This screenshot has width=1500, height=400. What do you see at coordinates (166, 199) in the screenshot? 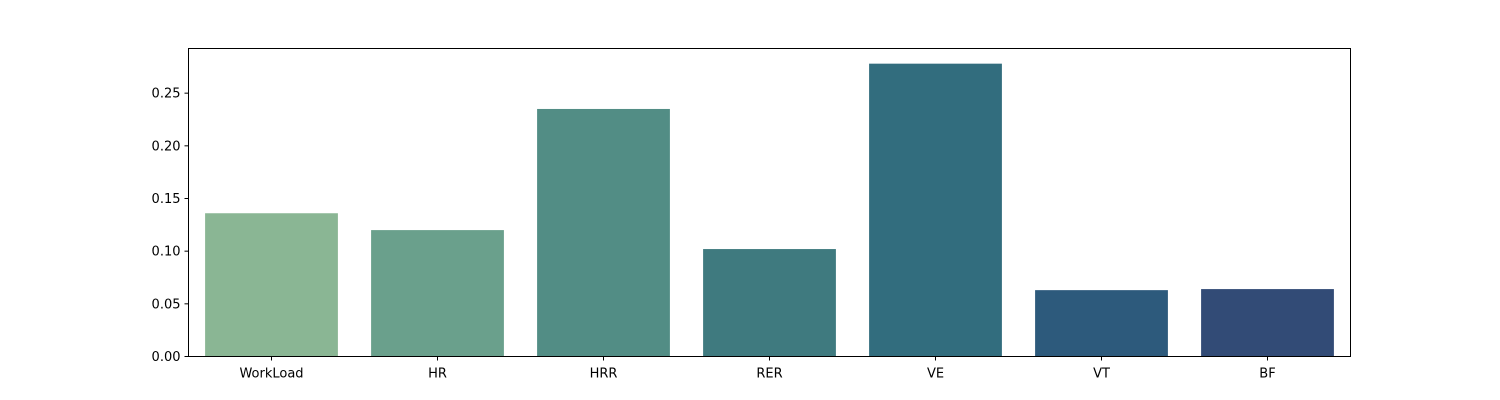
I see `y-tick-label: 0.15` at bounding box center [166, 199].